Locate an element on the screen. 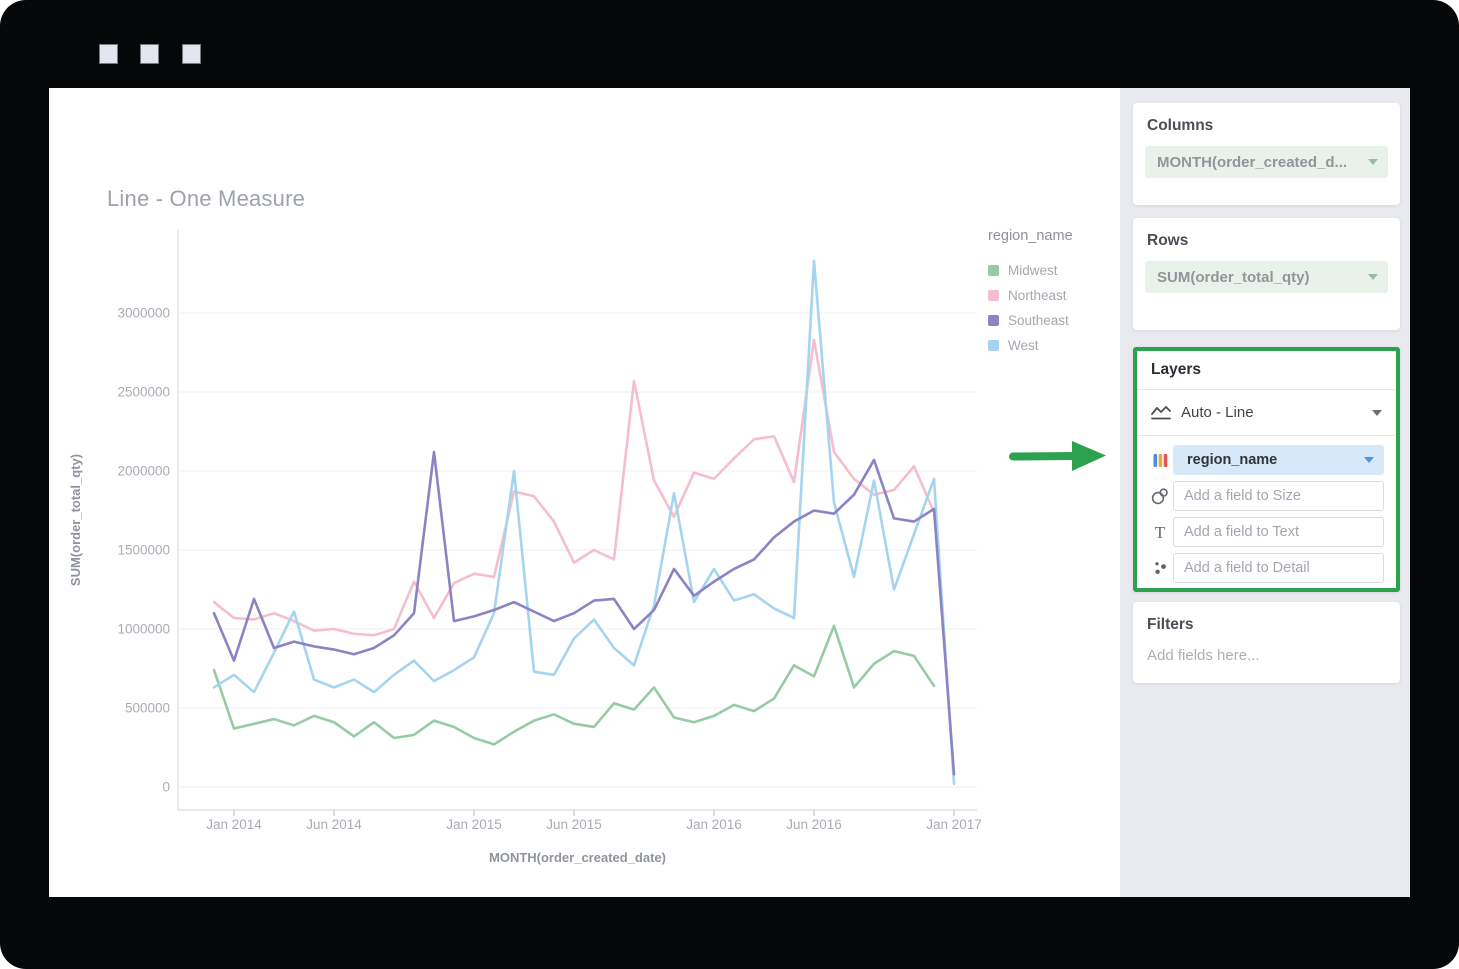 This screenshot has height=969, width=1459. layers-panel: Layers Auto - Line is located at coordinates (1266, 469).